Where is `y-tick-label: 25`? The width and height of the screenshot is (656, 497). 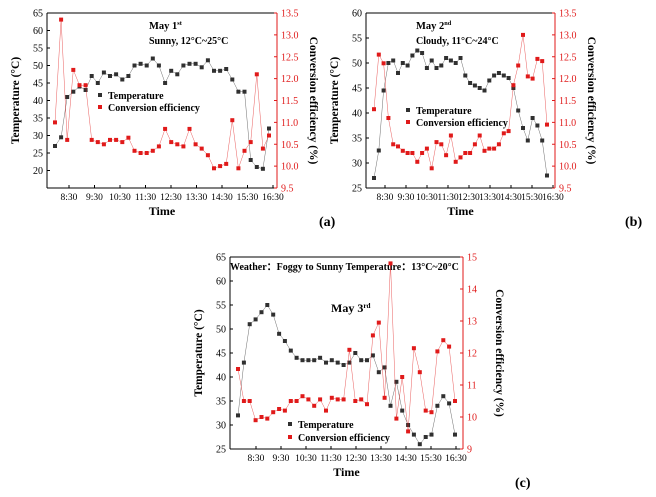 y-tick-label: 25 is located at coordinates (38, 154).